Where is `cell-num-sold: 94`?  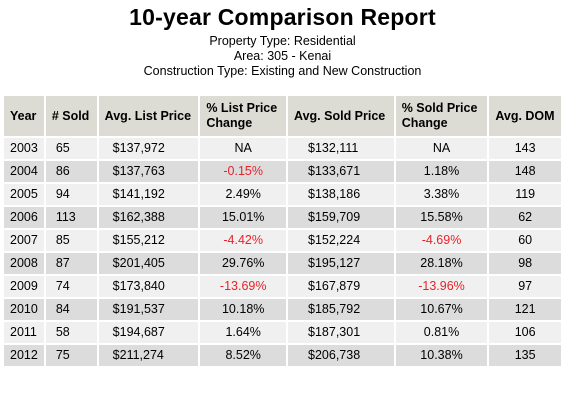 cell-num-sold: 94 is located at coordinates (72, 193).